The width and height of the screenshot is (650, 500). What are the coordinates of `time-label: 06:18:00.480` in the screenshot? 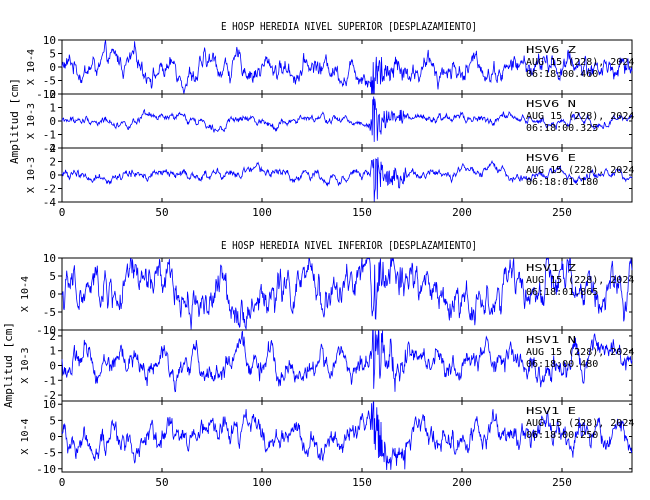 It's located at (562, 364).